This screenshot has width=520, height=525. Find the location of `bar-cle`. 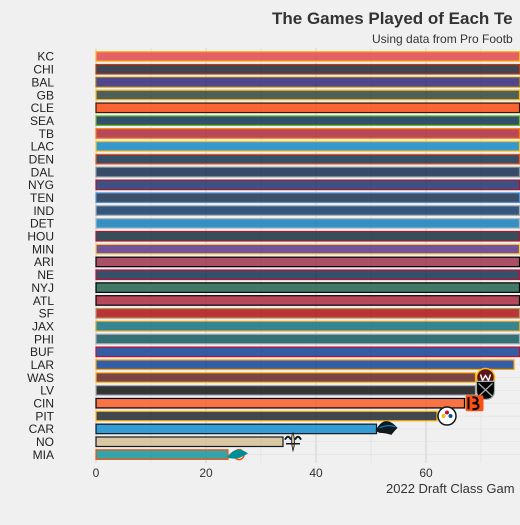

bar-cle is located at coordinates (307, 108).